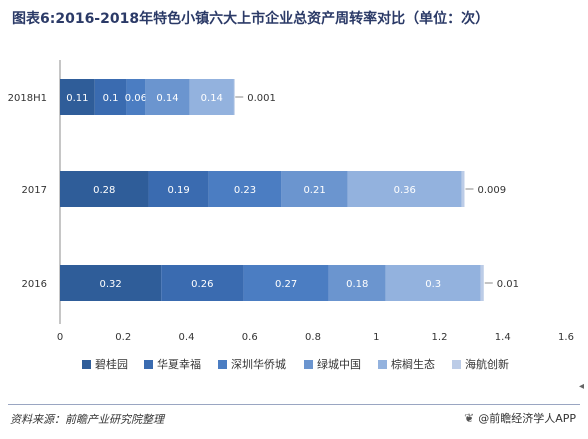 The width and height of the screenshot is (588, 439). I want to click on x-tick-label: 1.6, so click(566, 337).